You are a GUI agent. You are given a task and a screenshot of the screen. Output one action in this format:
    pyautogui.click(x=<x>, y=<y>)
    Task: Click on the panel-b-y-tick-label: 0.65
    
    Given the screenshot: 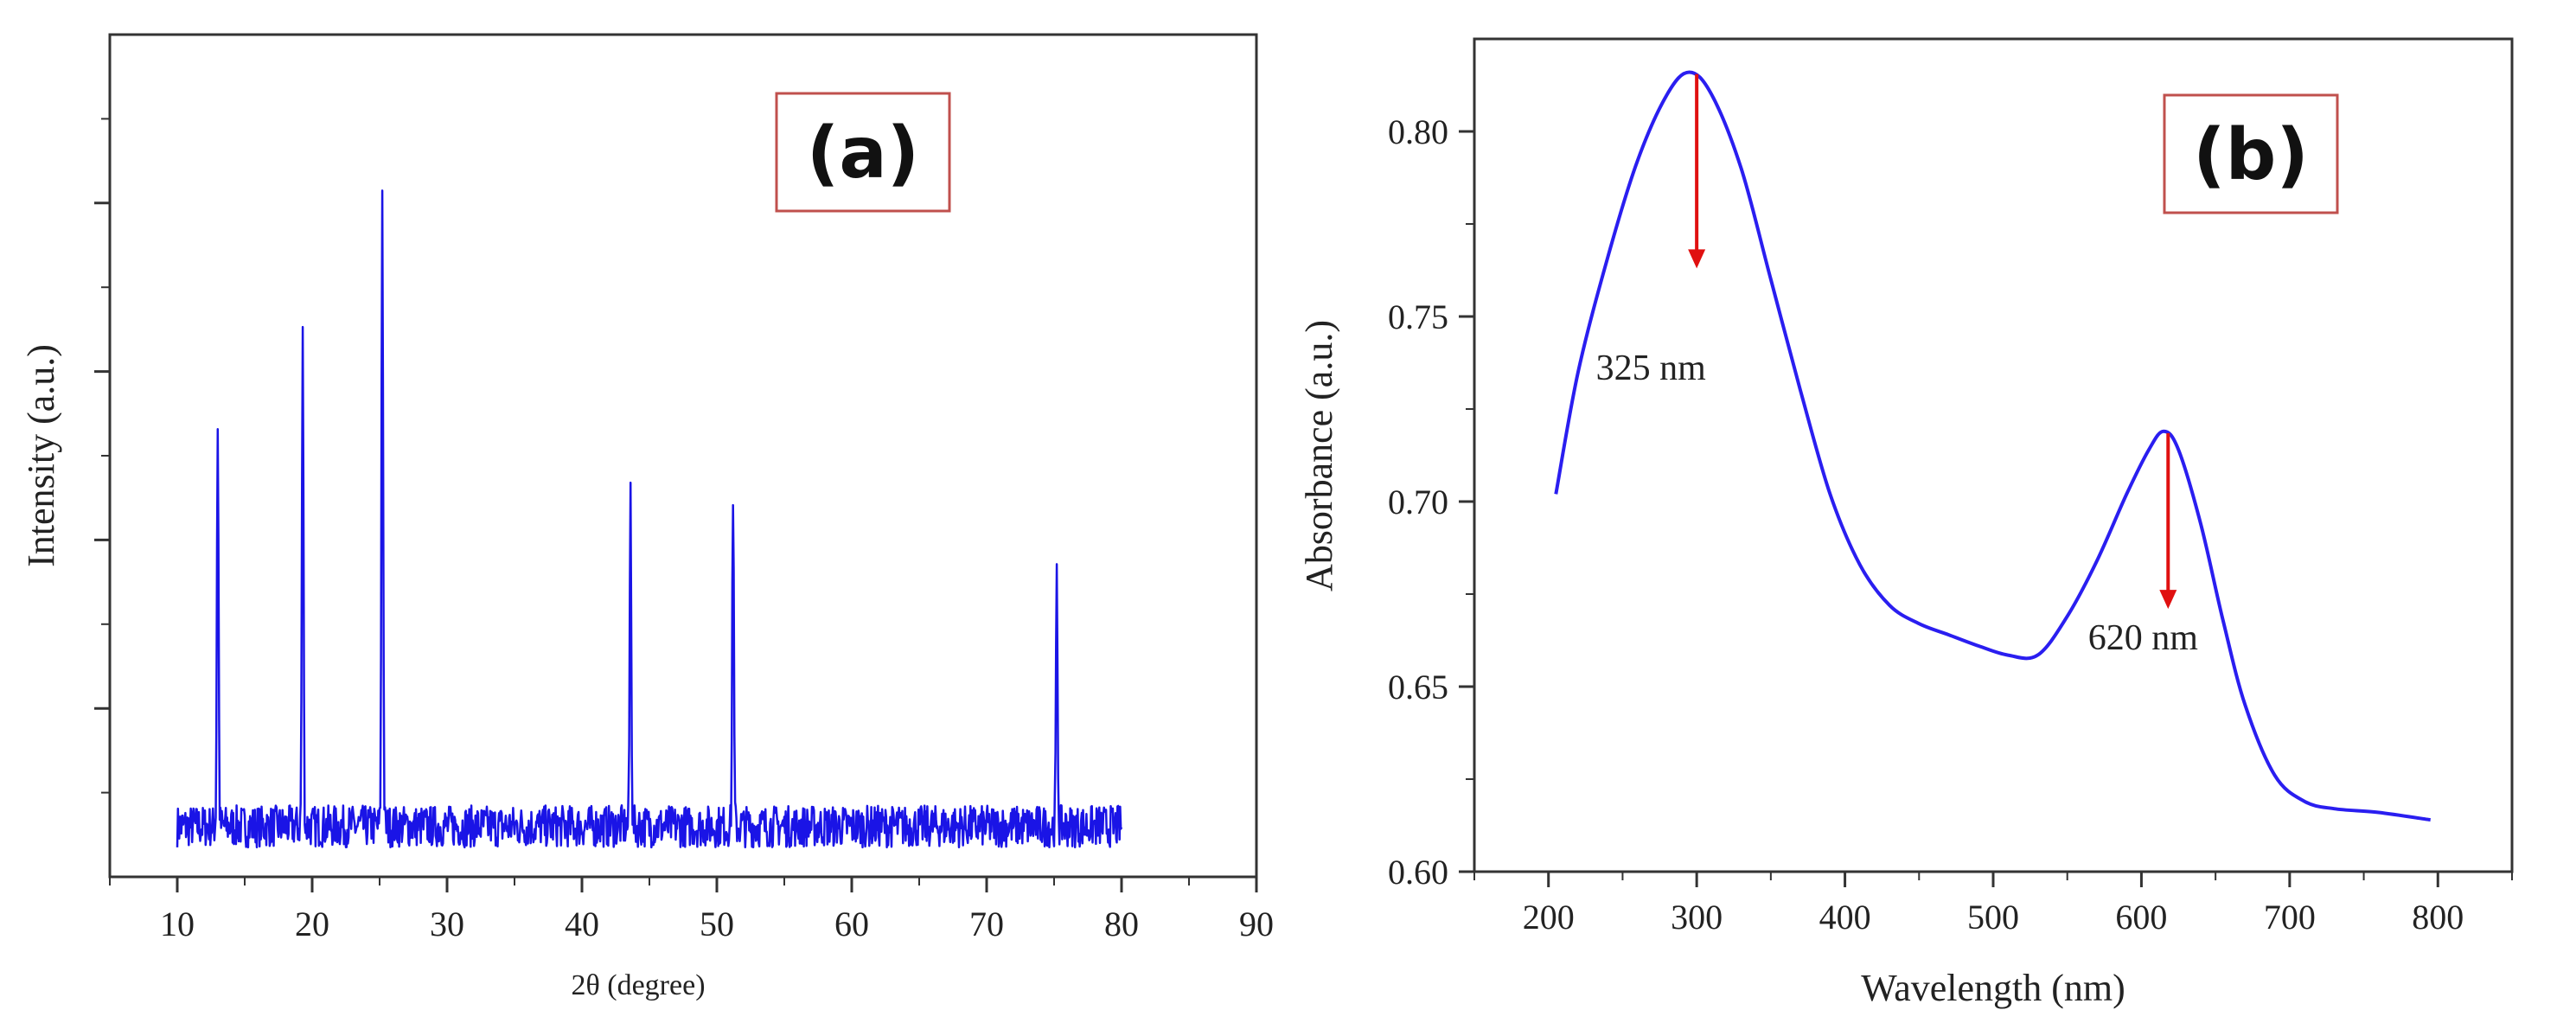 What is the action you would take?
    pyautogui.click(x=1418, y=687)
    